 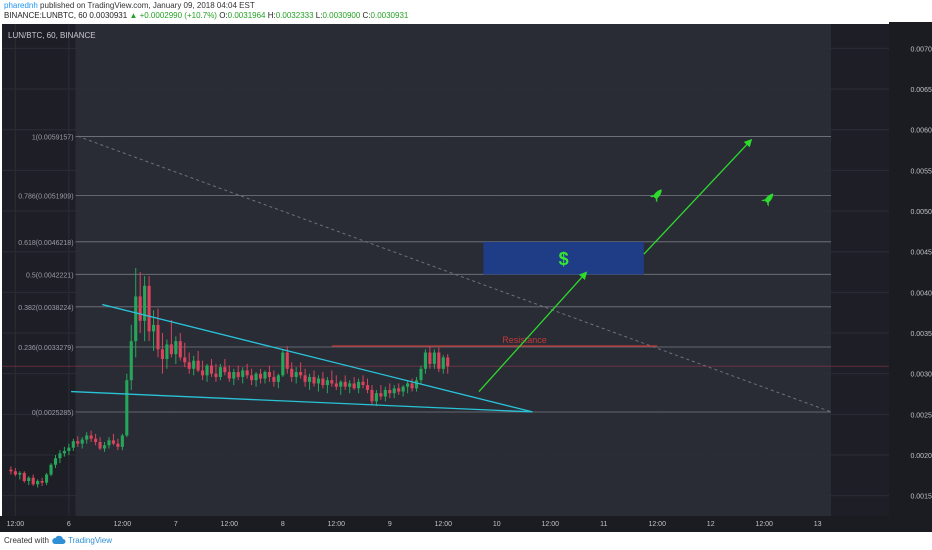 What do you see at coordinates (921, 293) in the screenshot?
I see `y-tick-label: 0.0040000` at bounding box center [921, 293].